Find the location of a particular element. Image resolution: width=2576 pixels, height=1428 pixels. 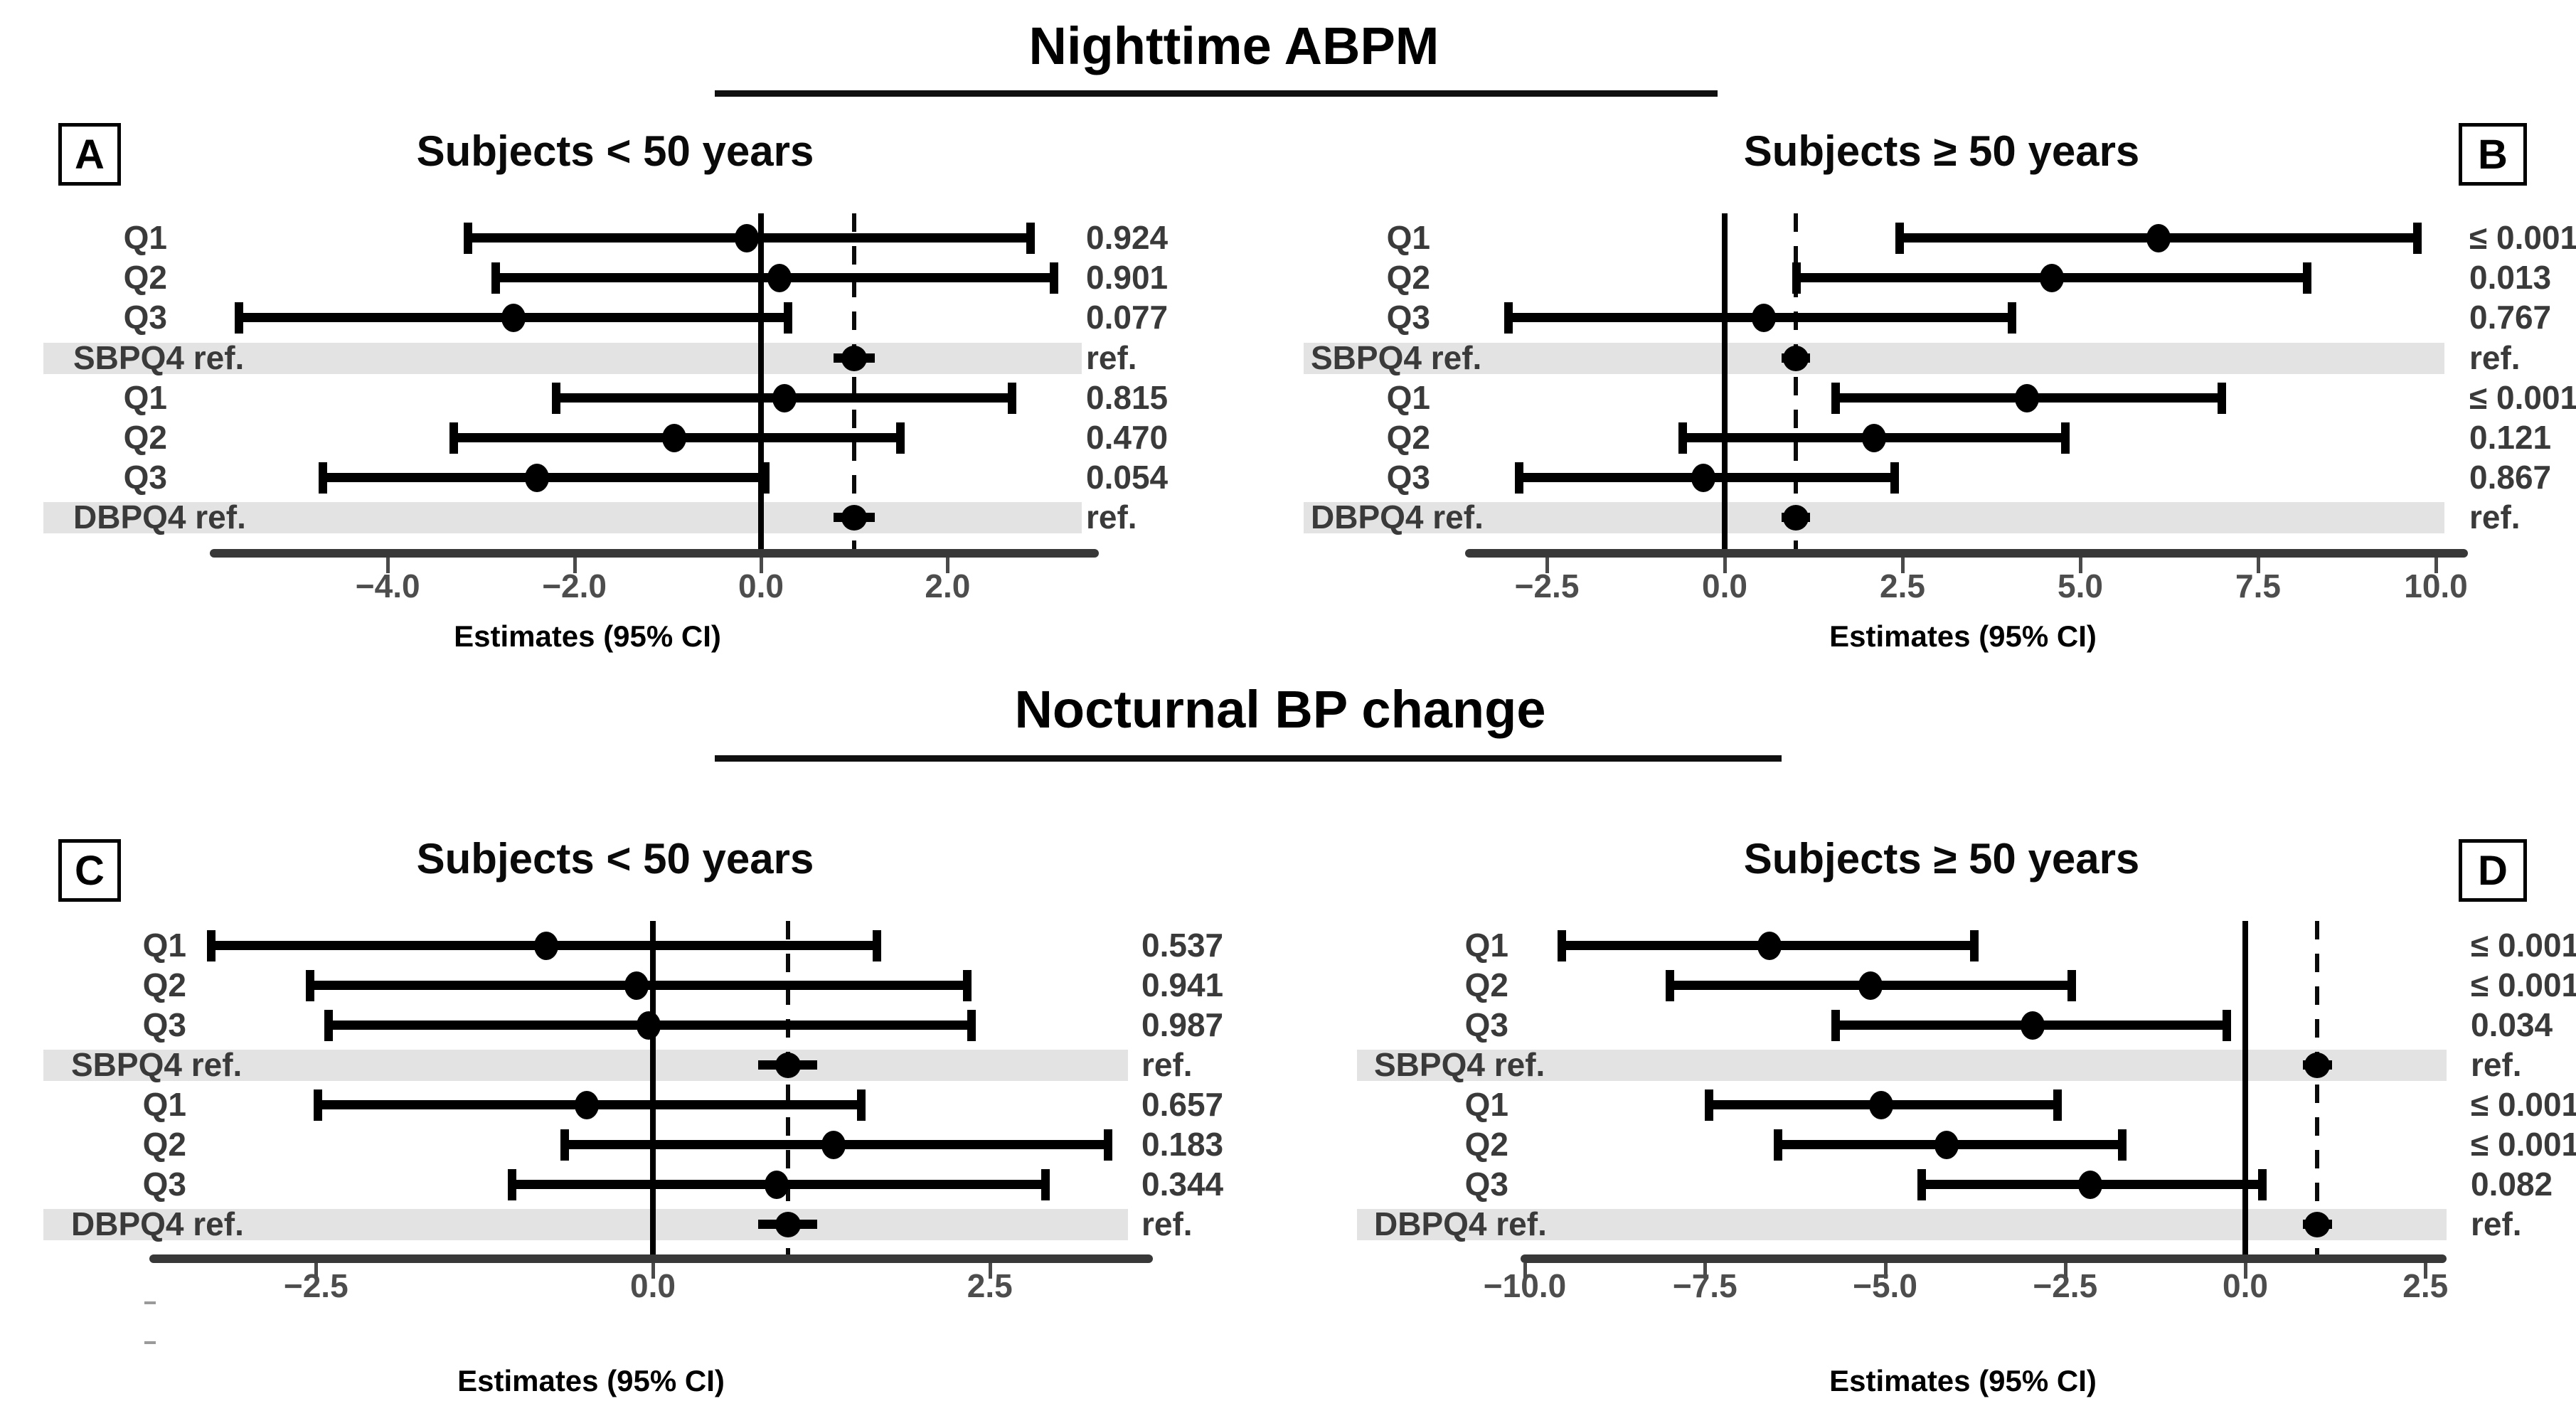

x-axis-tick-label: −10.0 is located at coordinates (1525, 1285).